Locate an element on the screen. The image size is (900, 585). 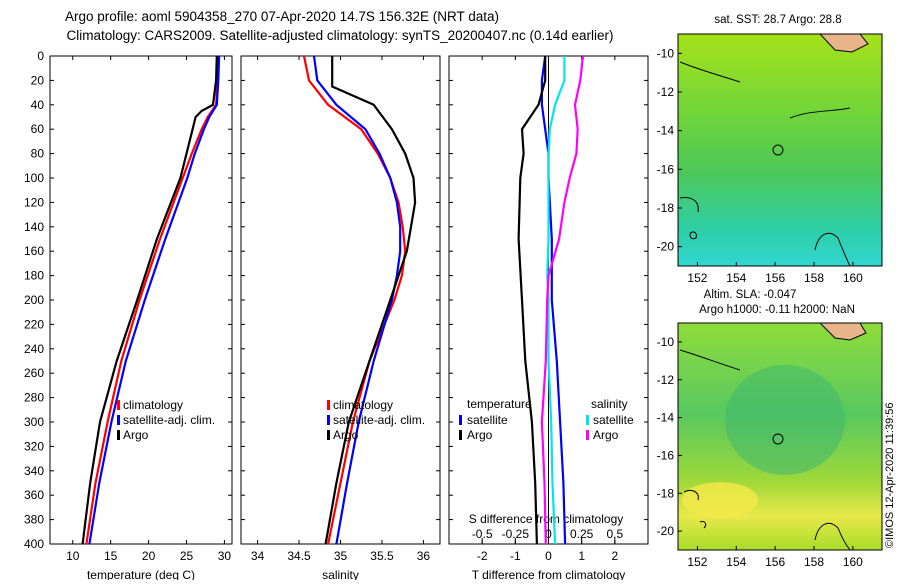
y-tick-label: 260 is located at coordinates (34, 373).